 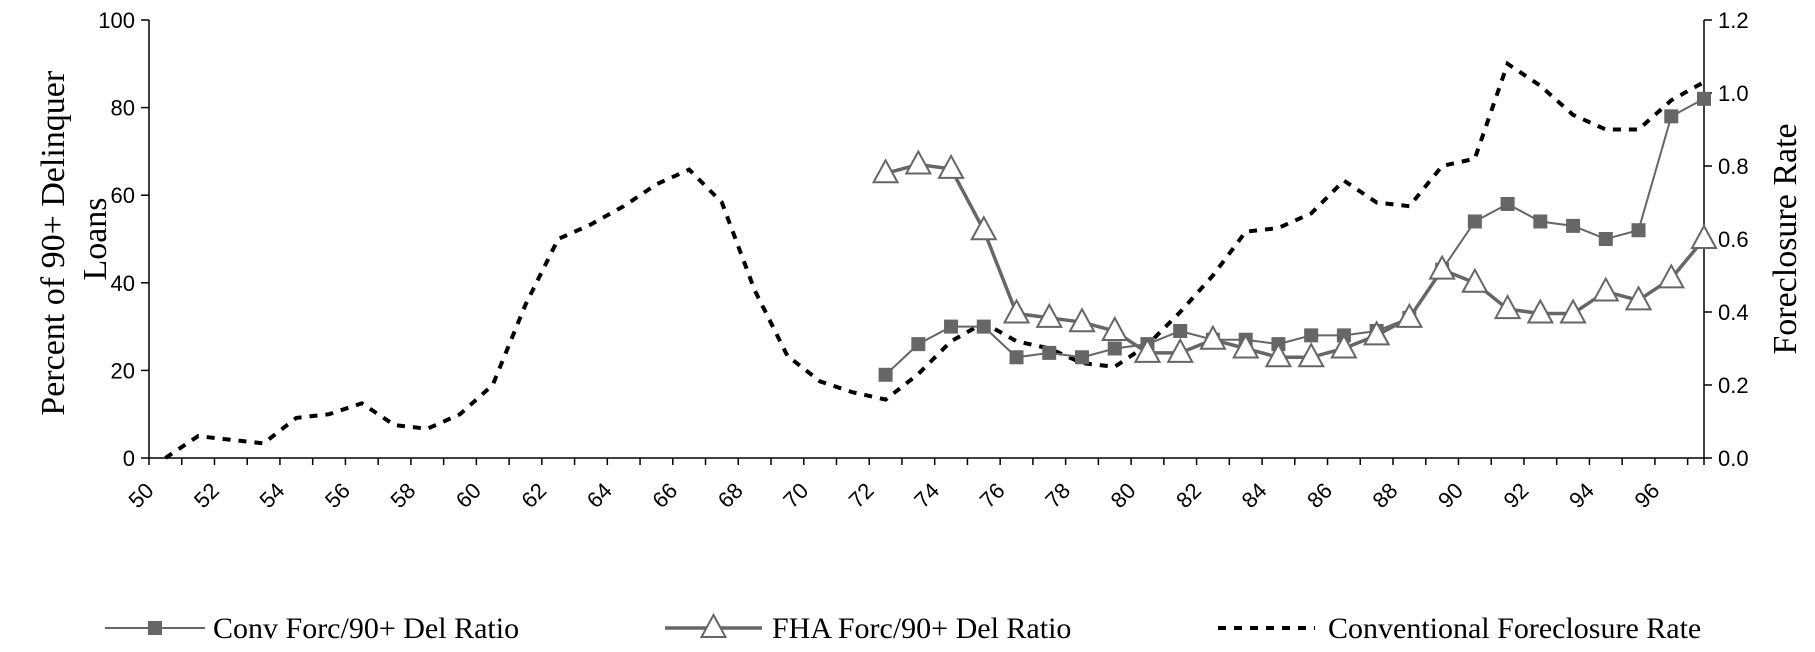 I want to click on right-tick-label: 0.8, so click(x=1733, y=166).